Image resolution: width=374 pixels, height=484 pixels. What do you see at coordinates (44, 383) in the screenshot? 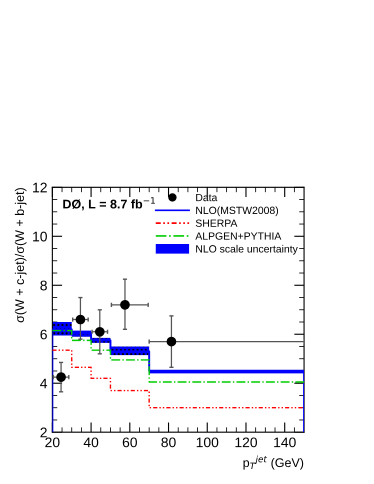
I see `y-tick-label: 4` at bounding box center [44, 383].